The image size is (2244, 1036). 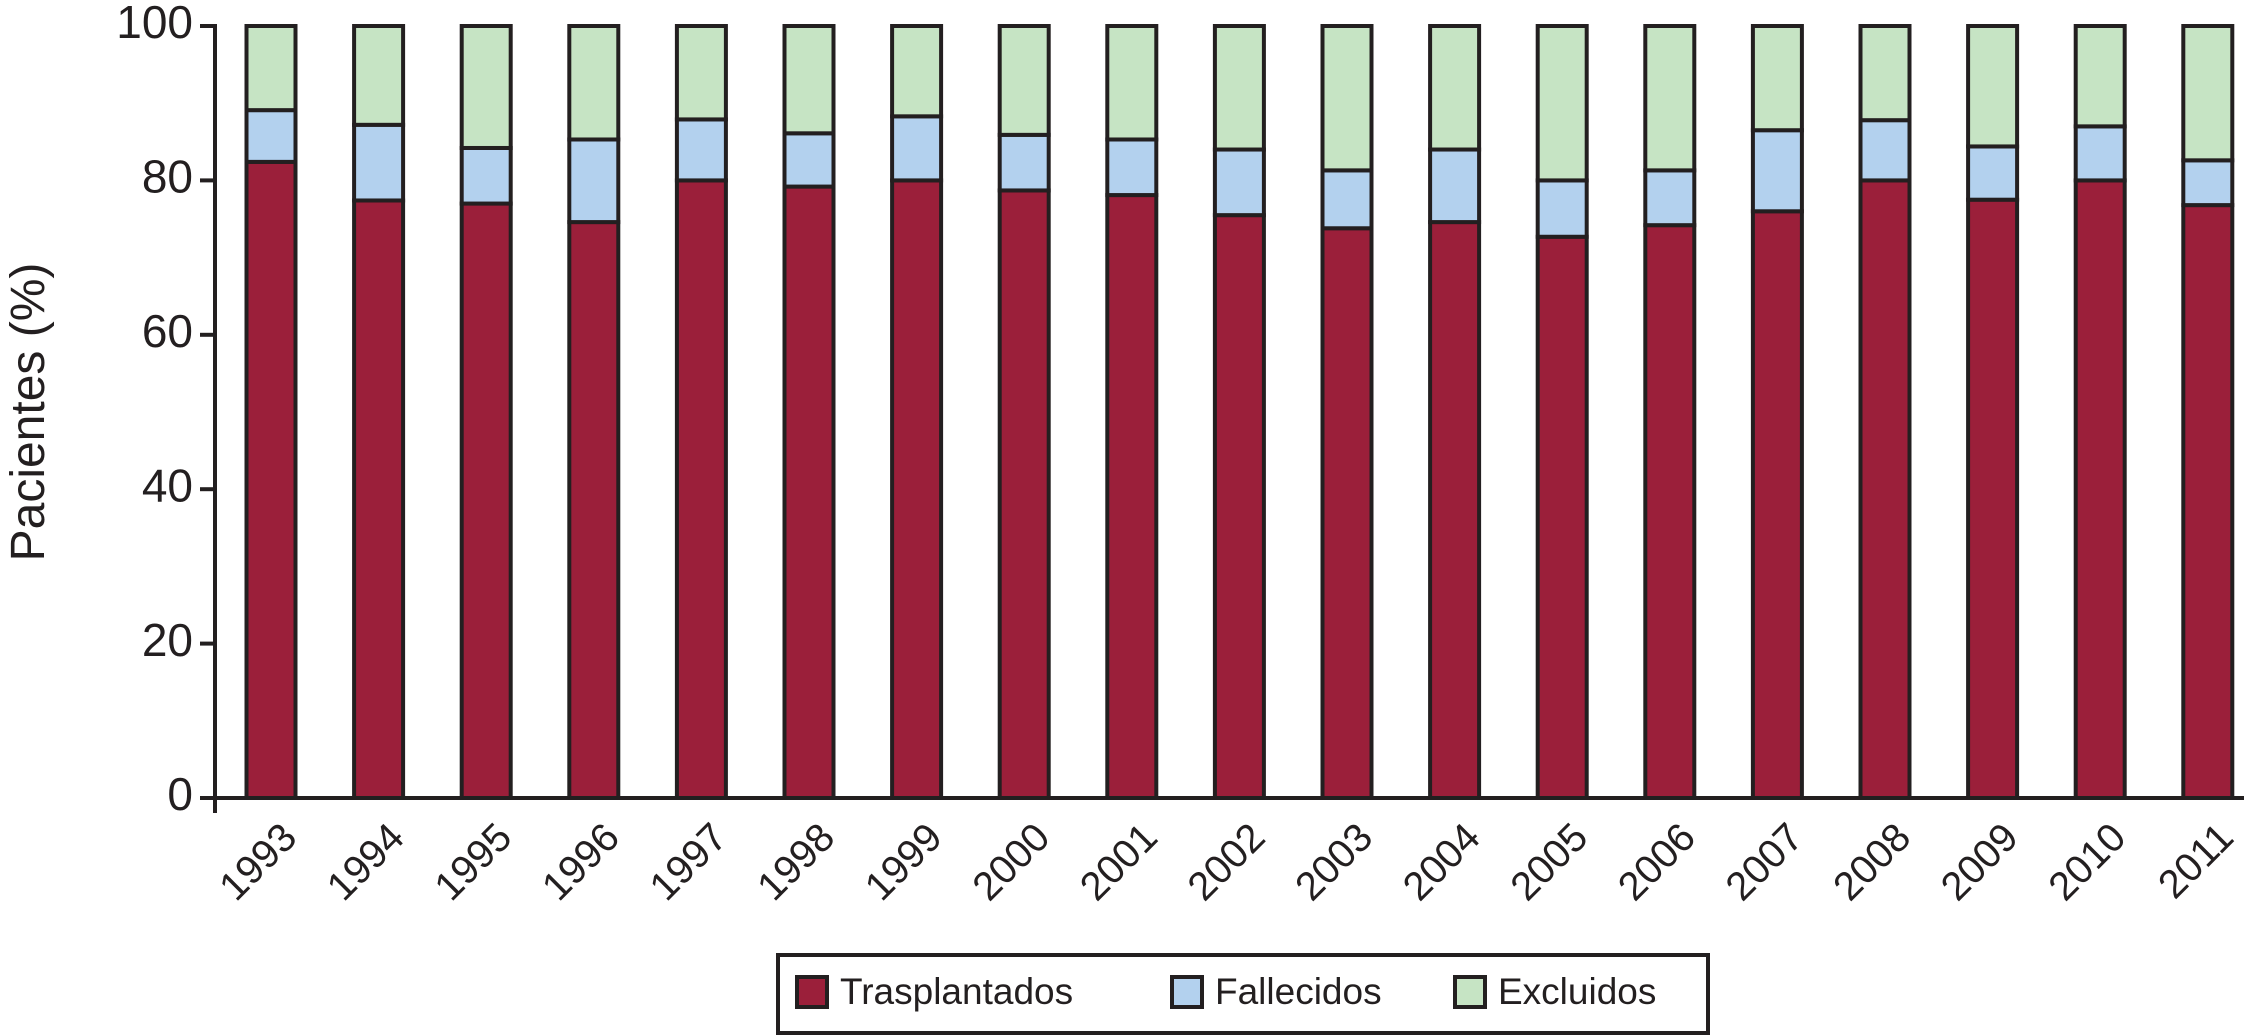 I want to click on x-tick-label: 2001, so click(x=1119, y=862).